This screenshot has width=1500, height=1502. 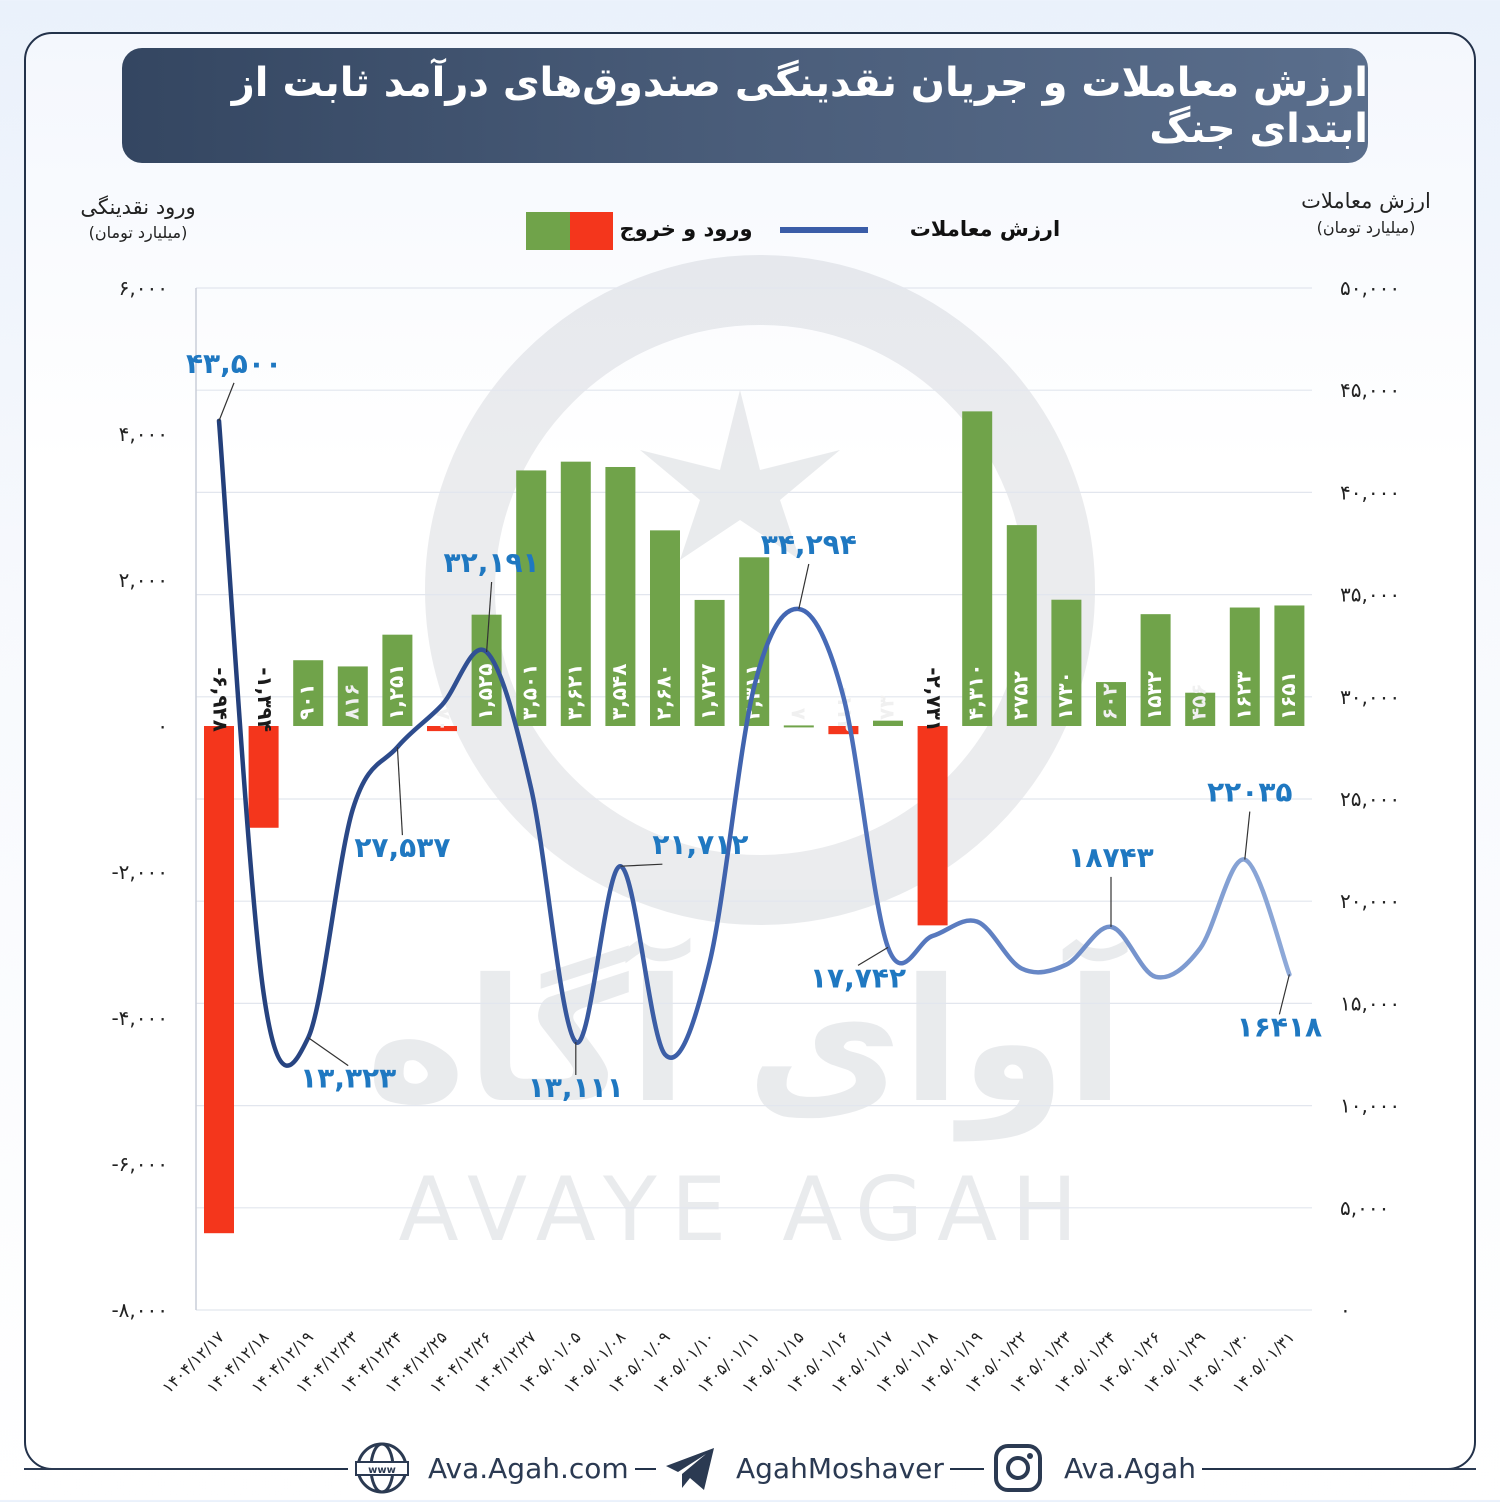 I want to click on instagram-handle-text: Ava.Agah, so click(x=1130, y=1468).